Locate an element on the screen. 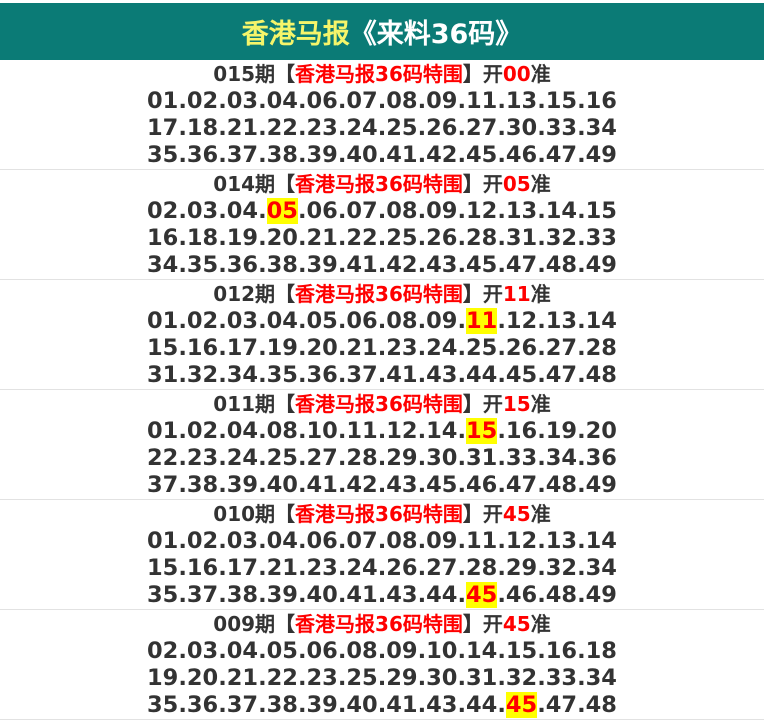 The height and width of the screenshot is (720, 764). number-line: 01.02.04.08.10.11.12.14.15.16.19.20 is located at coordinates (382, 431).